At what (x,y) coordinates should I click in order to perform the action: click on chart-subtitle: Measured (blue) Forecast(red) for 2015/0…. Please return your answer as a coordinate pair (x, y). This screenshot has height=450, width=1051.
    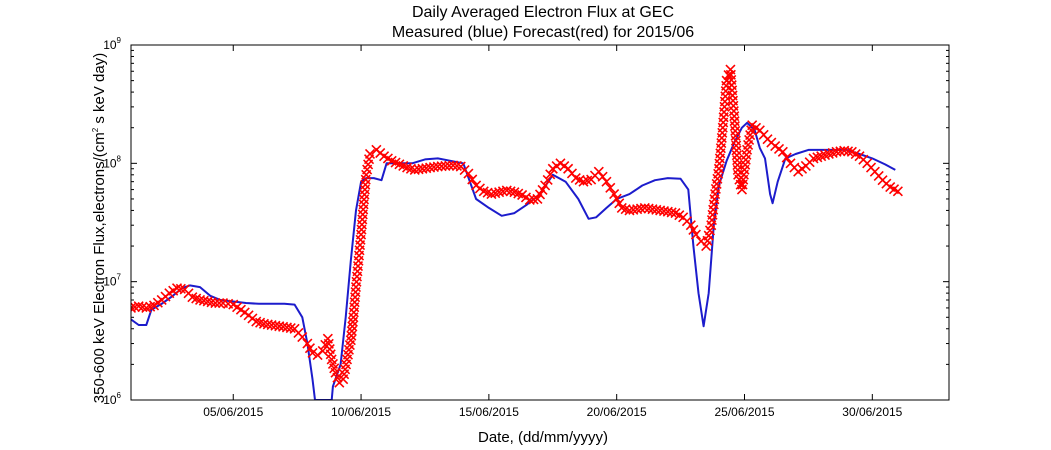
    Looking at the image, I should click on (543, 32).